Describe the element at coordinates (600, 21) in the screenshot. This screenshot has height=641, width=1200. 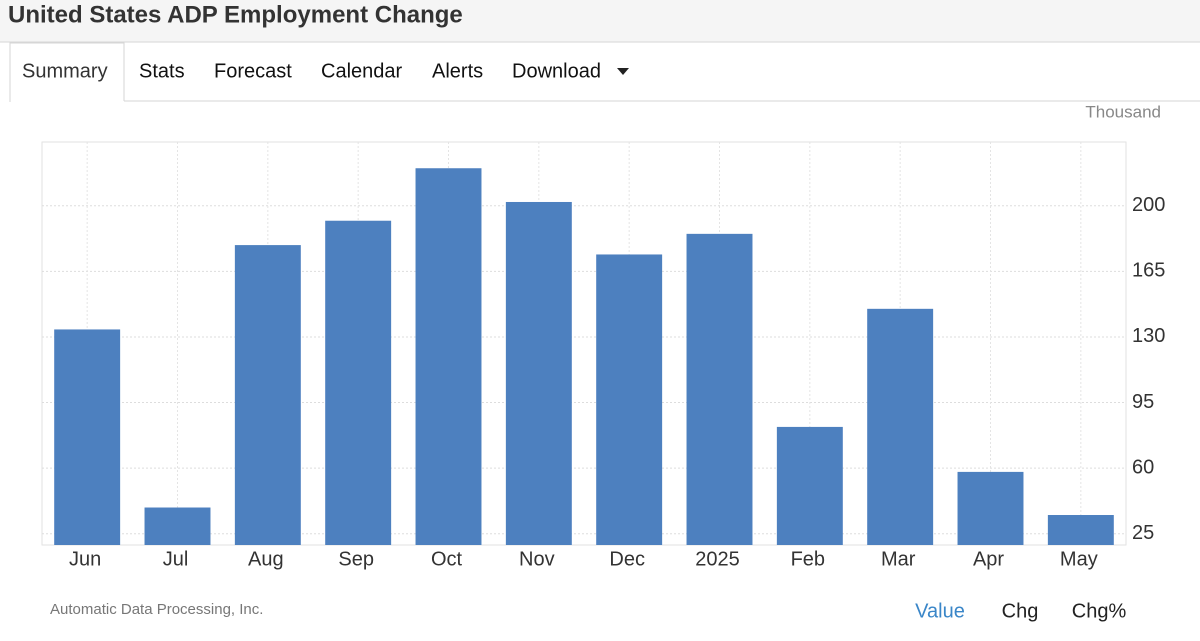
I see `title-bar` at that location.